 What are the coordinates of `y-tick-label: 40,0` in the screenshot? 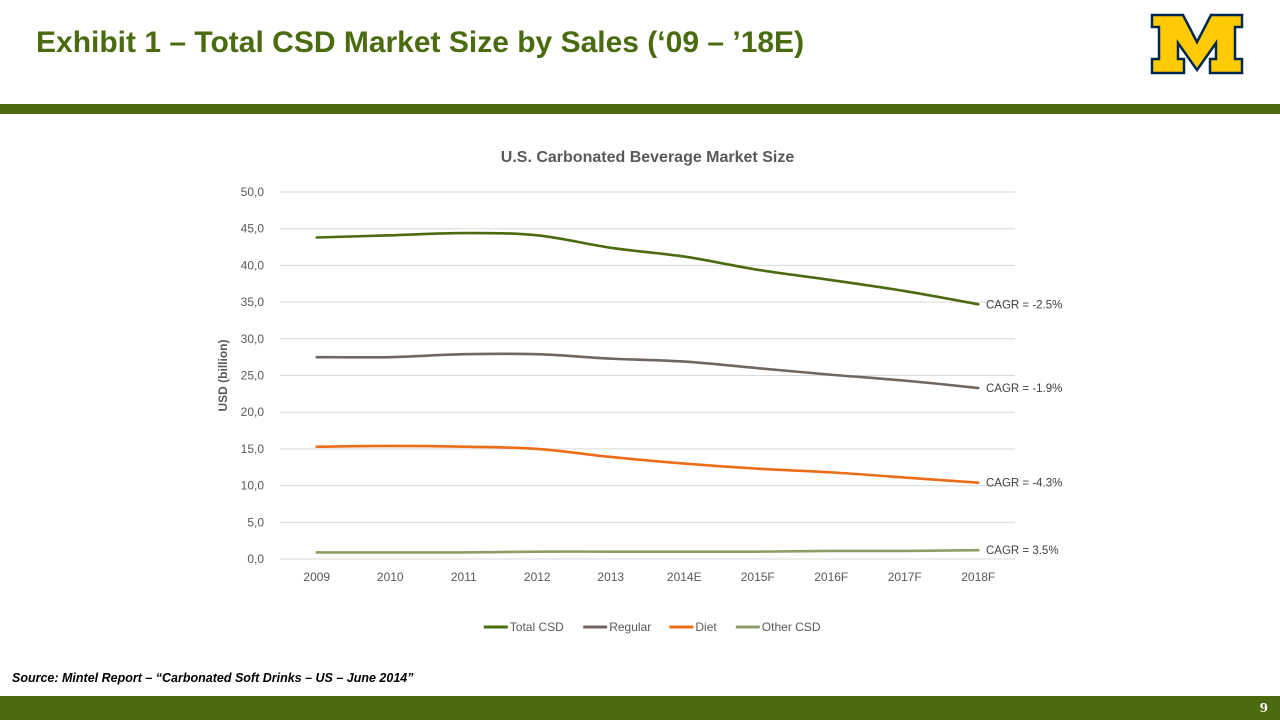 It's located at (253, 265).